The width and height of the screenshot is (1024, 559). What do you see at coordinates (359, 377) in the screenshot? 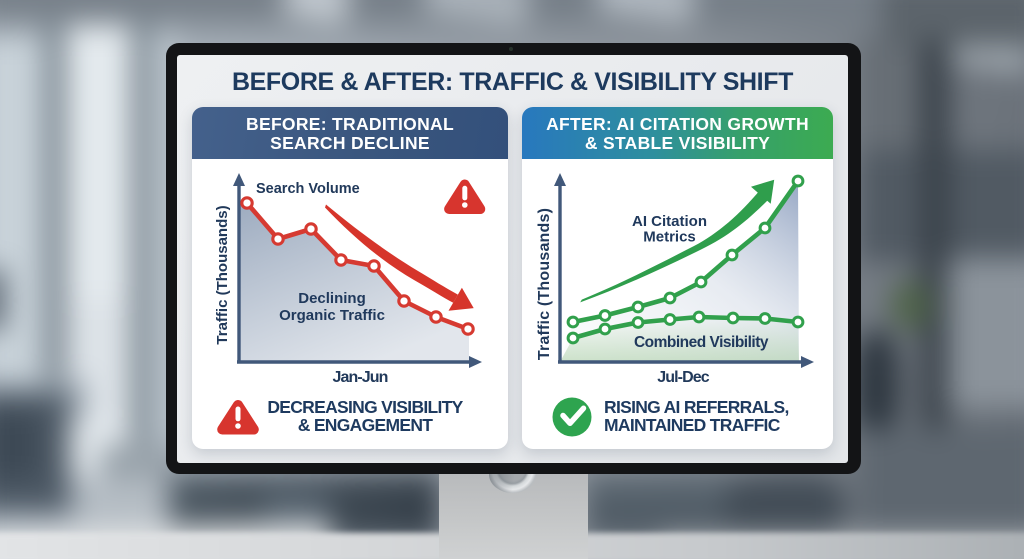
I see `svg-text: Jan-Jun` at bounding box center [359, 377].